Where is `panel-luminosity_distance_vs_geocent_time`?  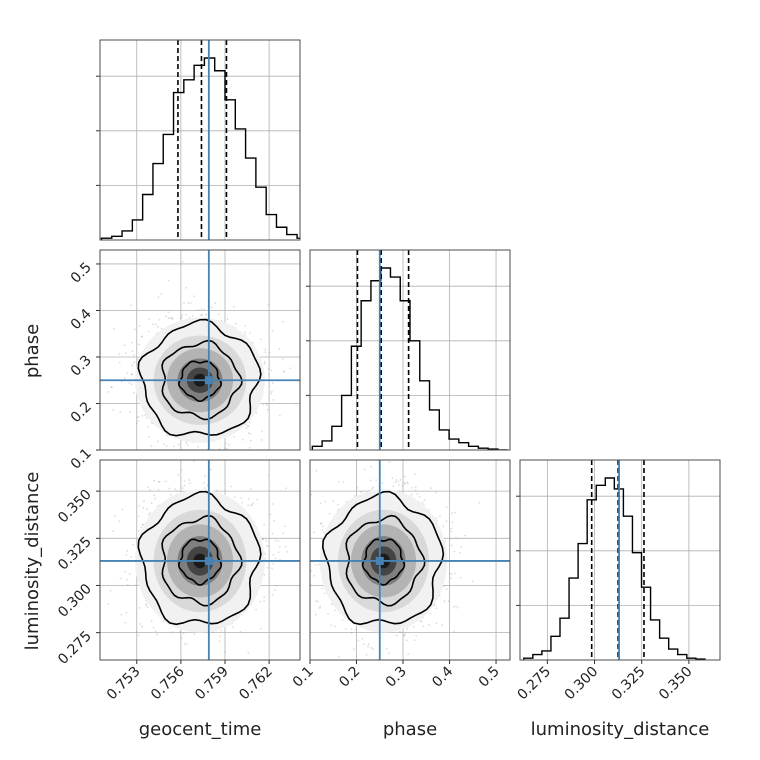 panel-luminosity_distance_vs_geocent_time is located at coordinates (200, 560).